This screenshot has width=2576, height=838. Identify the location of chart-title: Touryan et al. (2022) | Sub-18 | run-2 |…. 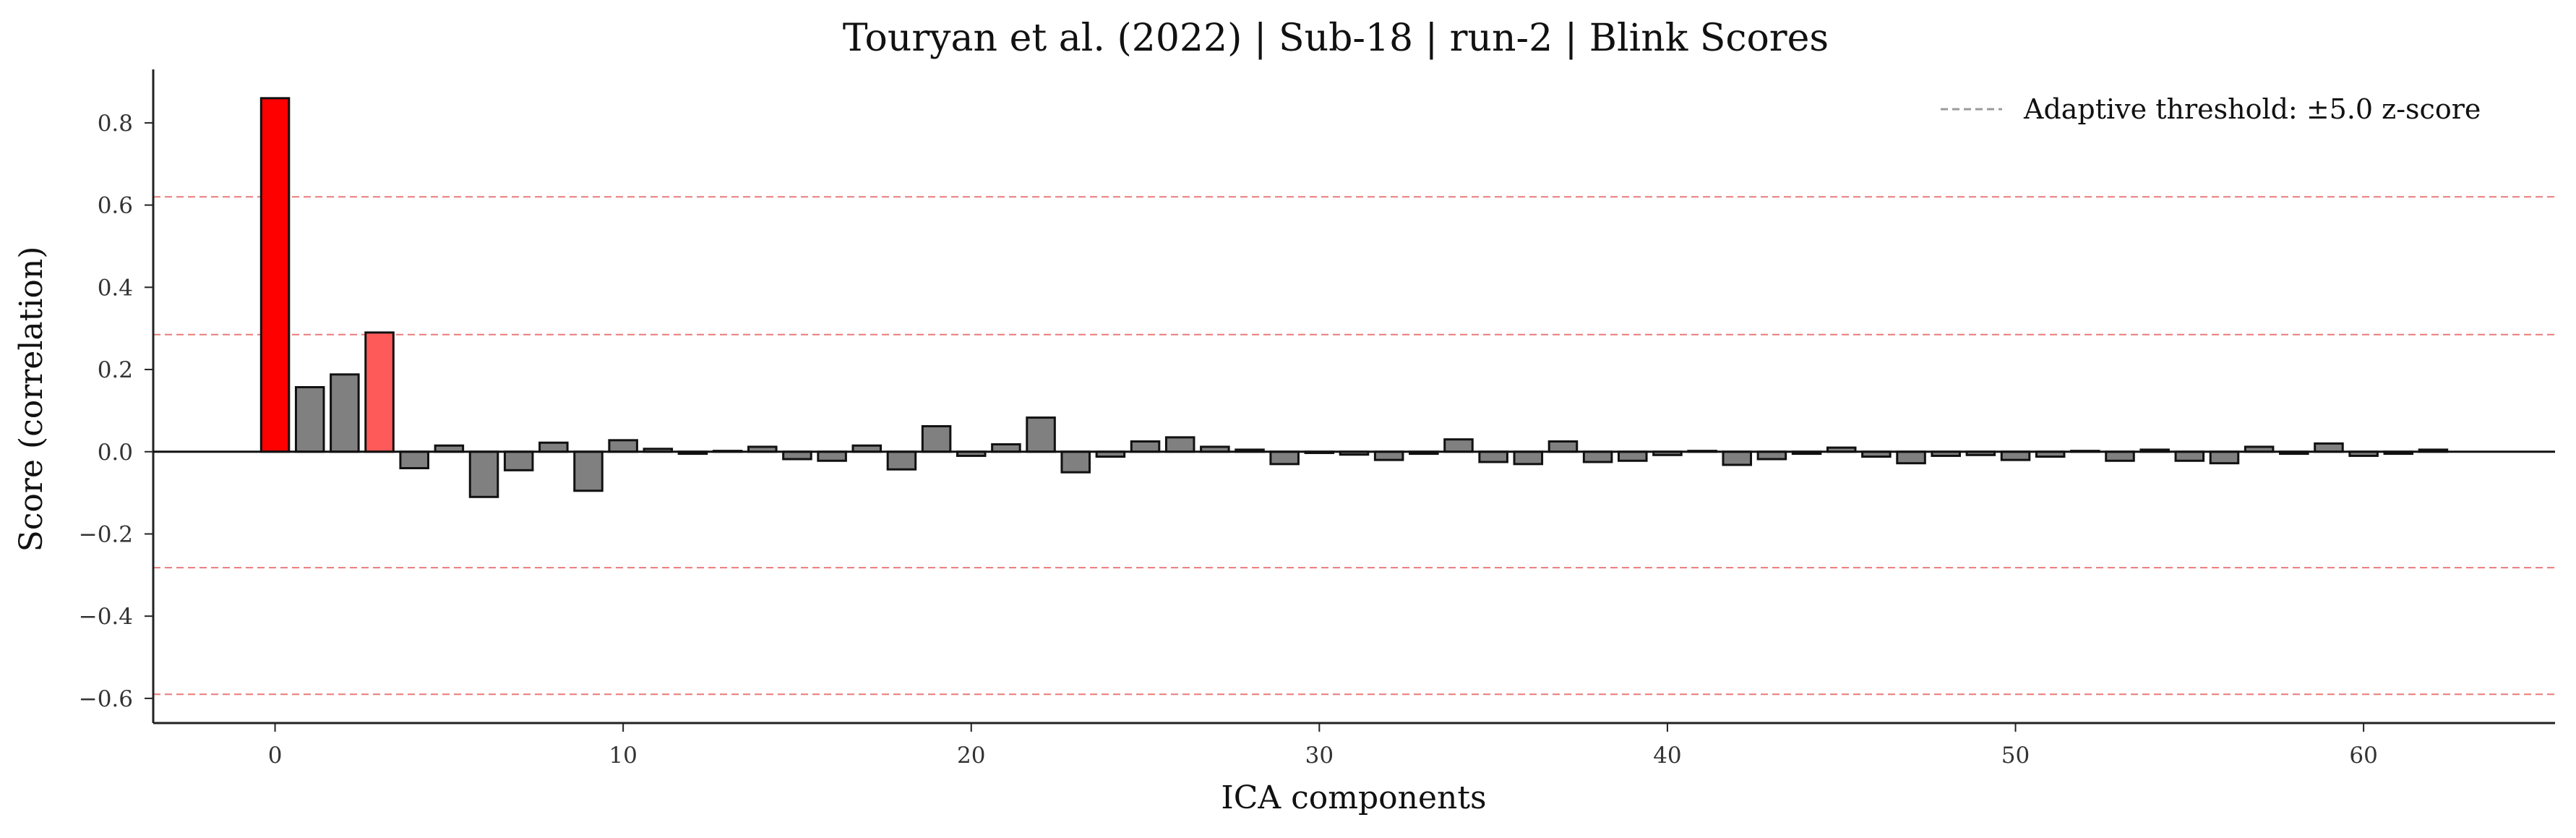
(1336, 38).